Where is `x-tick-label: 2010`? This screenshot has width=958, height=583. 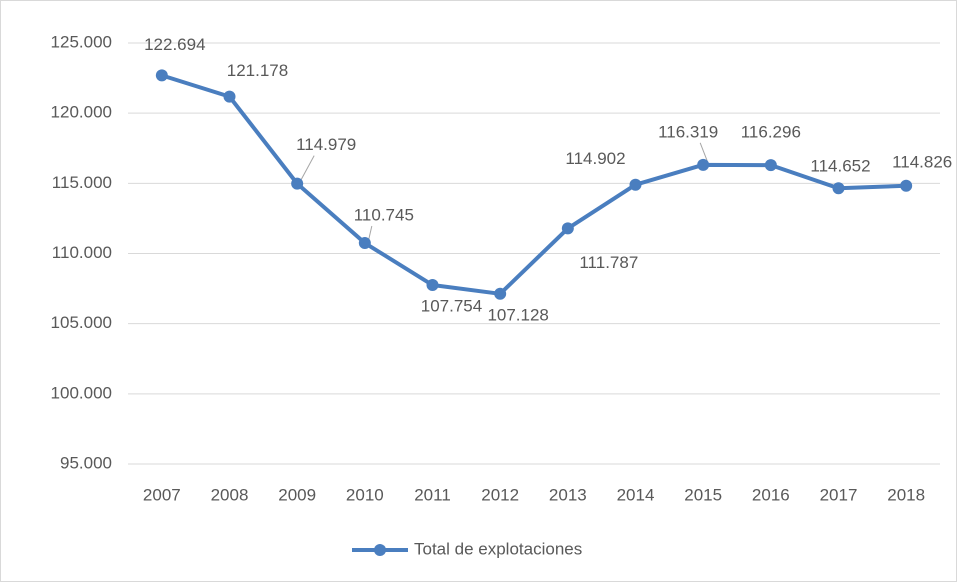 x-tick-label: 2010 is located at coordinates (365, 494).